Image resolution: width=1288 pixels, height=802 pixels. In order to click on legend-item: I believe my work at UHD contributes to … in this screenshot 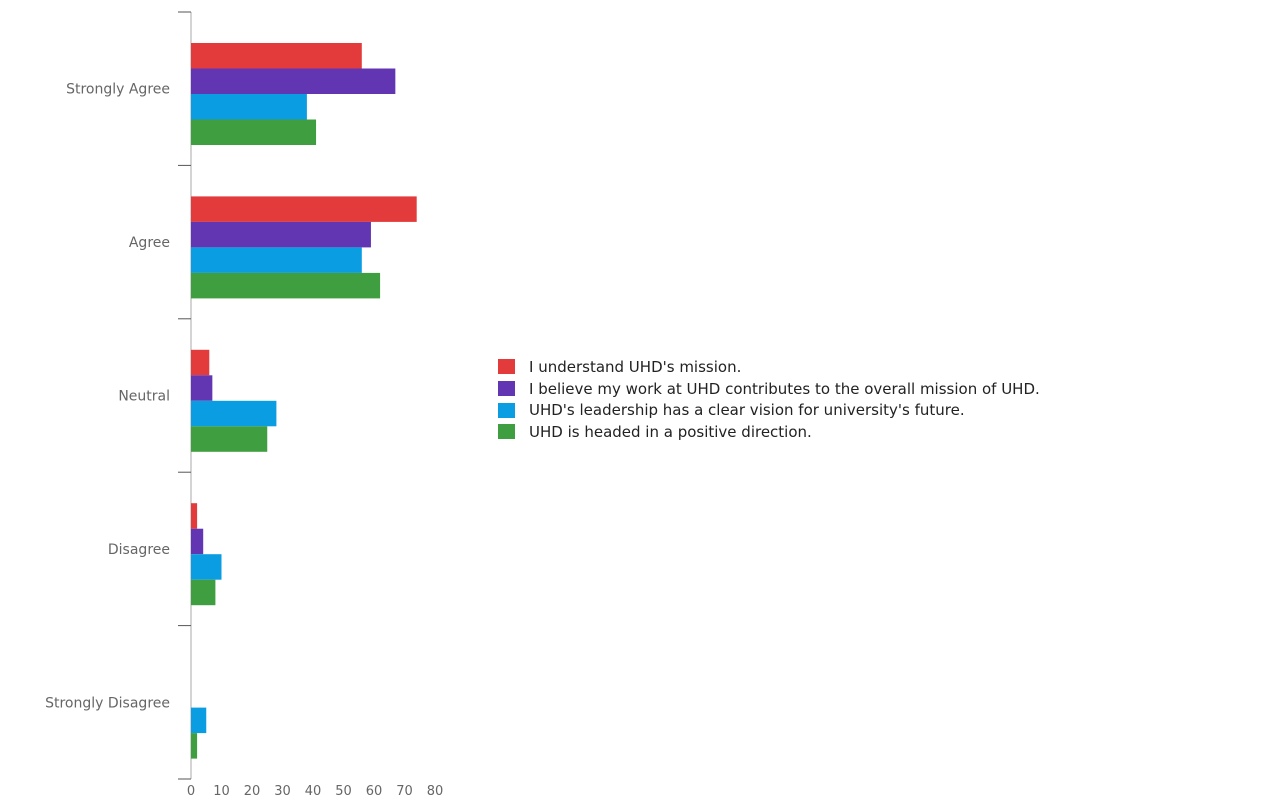, I will do `click(769, 389)`.